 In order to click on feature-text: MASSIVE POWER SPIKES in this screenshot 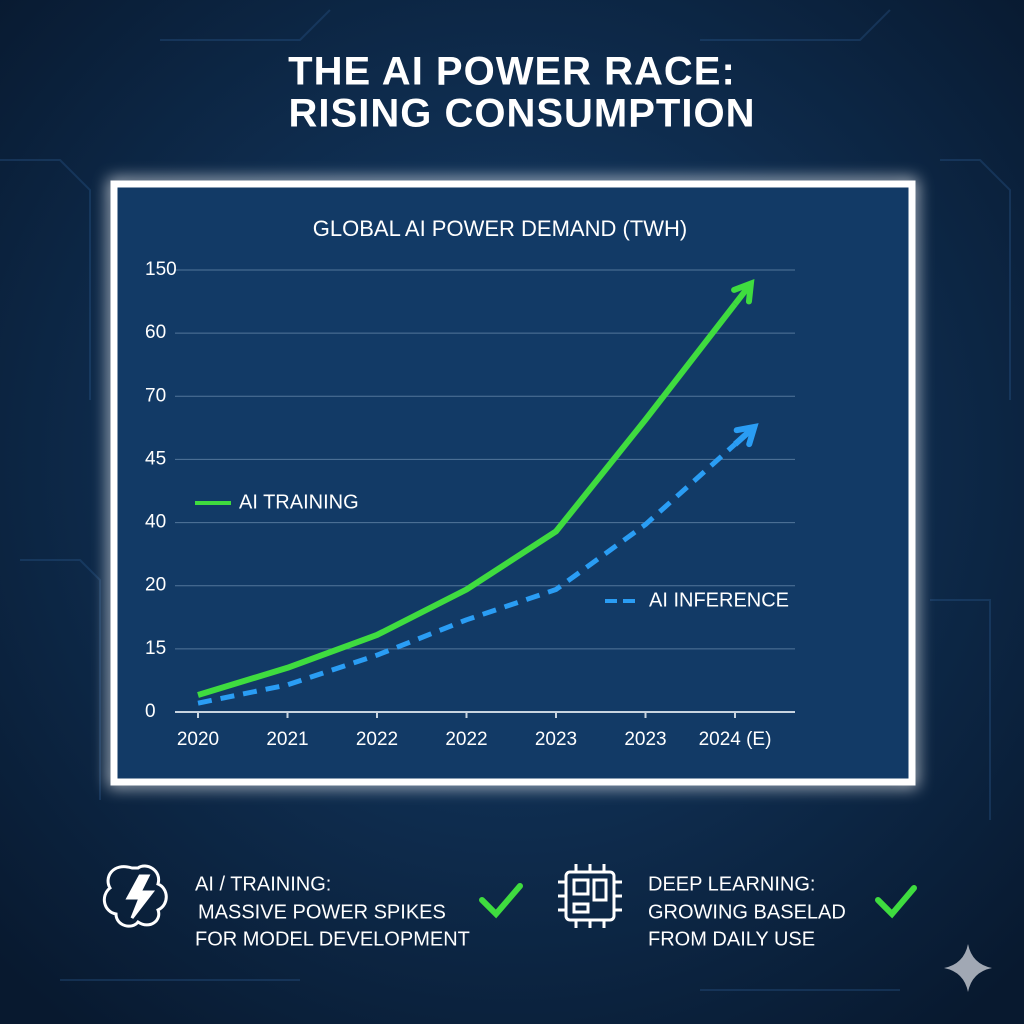, I will do `click(322, 912)`.